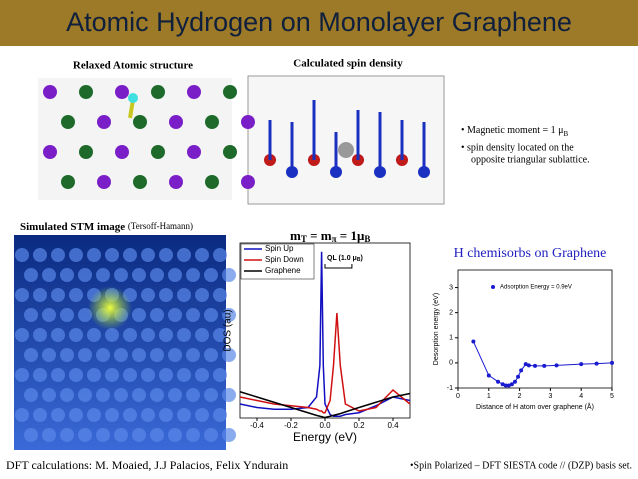  What do you see at coordinates (106, 227) in the screenshot?
I see `panel-label: Simulated STM image (Tersoff-Hamann)` at bounding box center [106, 227].